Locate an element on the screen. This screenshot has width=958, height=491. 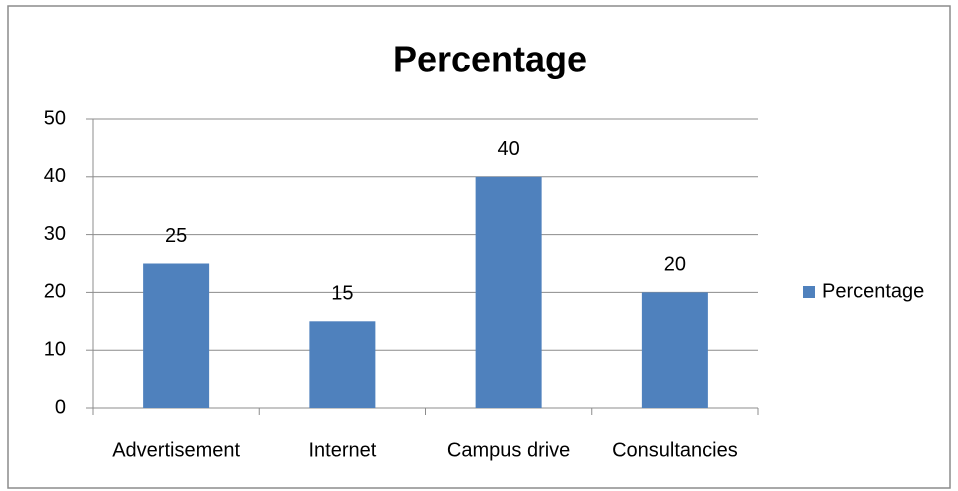
data-label: 15 is located at coordinates (342, 294).